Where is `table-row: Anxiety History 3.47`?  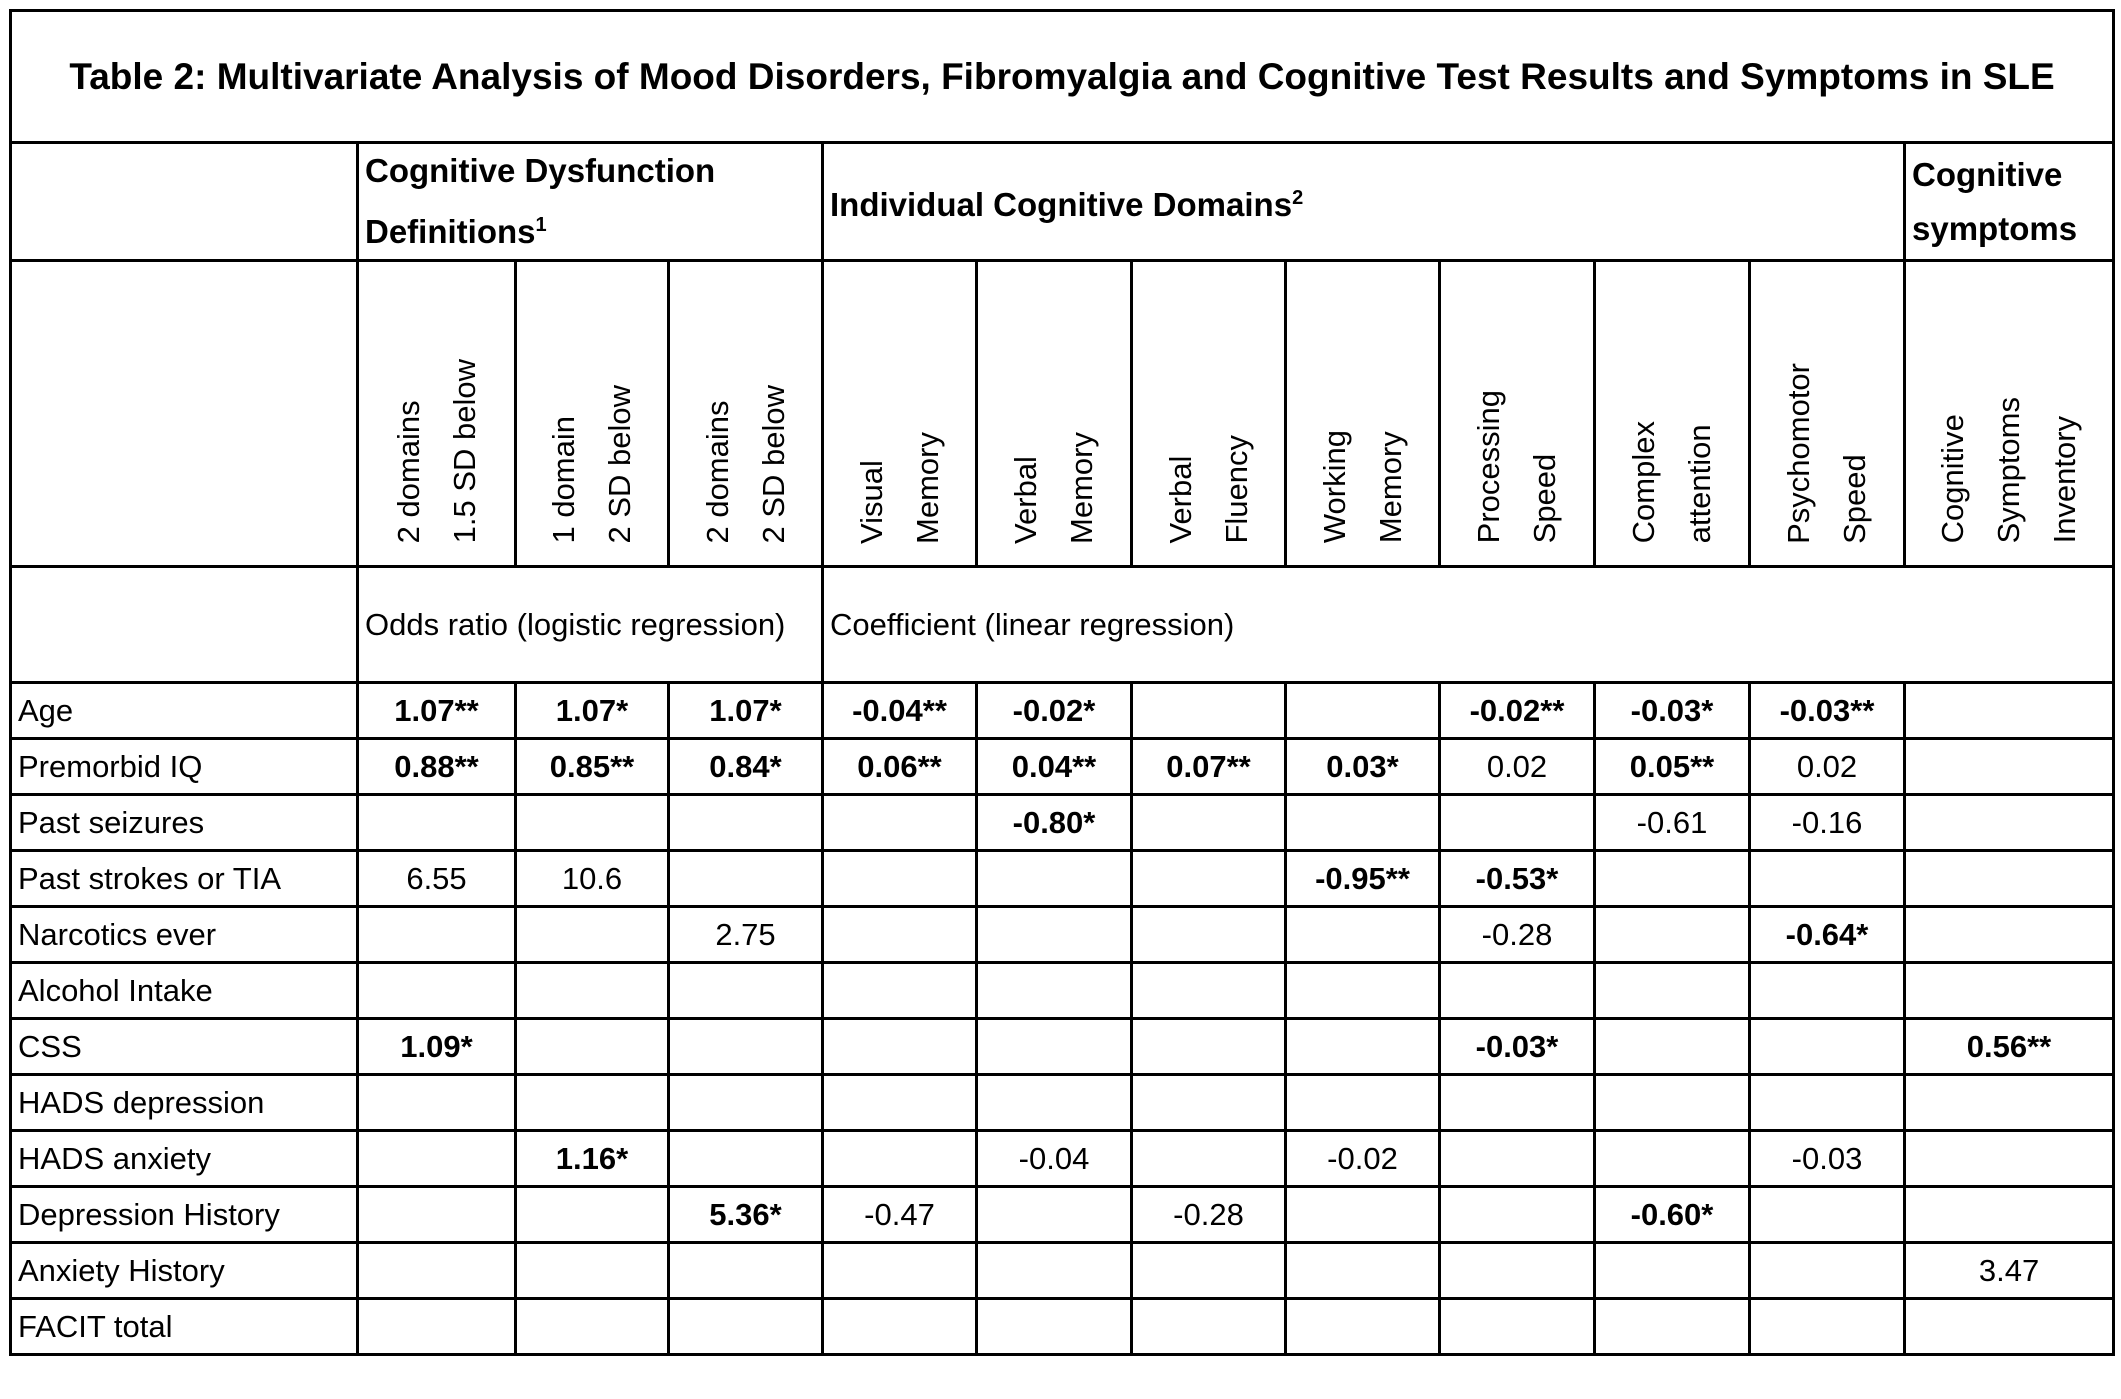
table-row: Anxiety History 3.47 is located at coordinates (1062, 1270).